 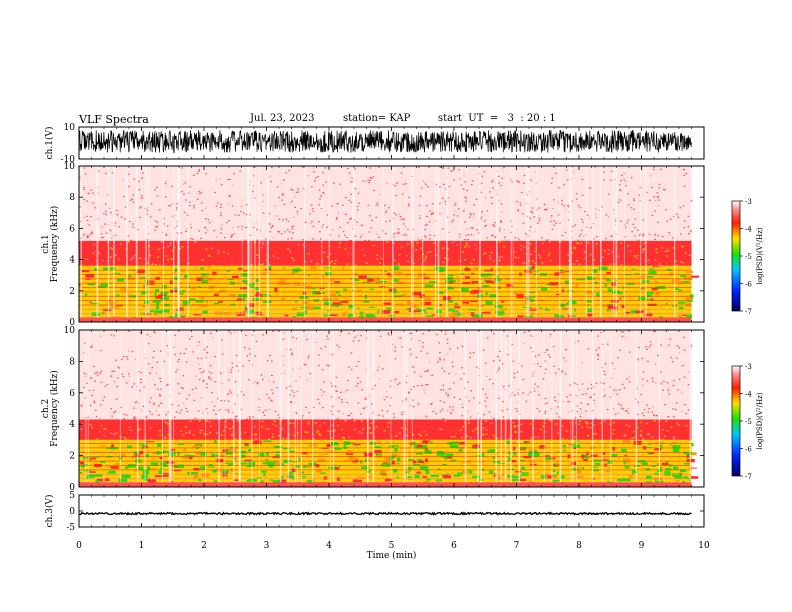 I want to click on ch1-spectrogram-ylabel: ch.1, so click(x=46, y=243).